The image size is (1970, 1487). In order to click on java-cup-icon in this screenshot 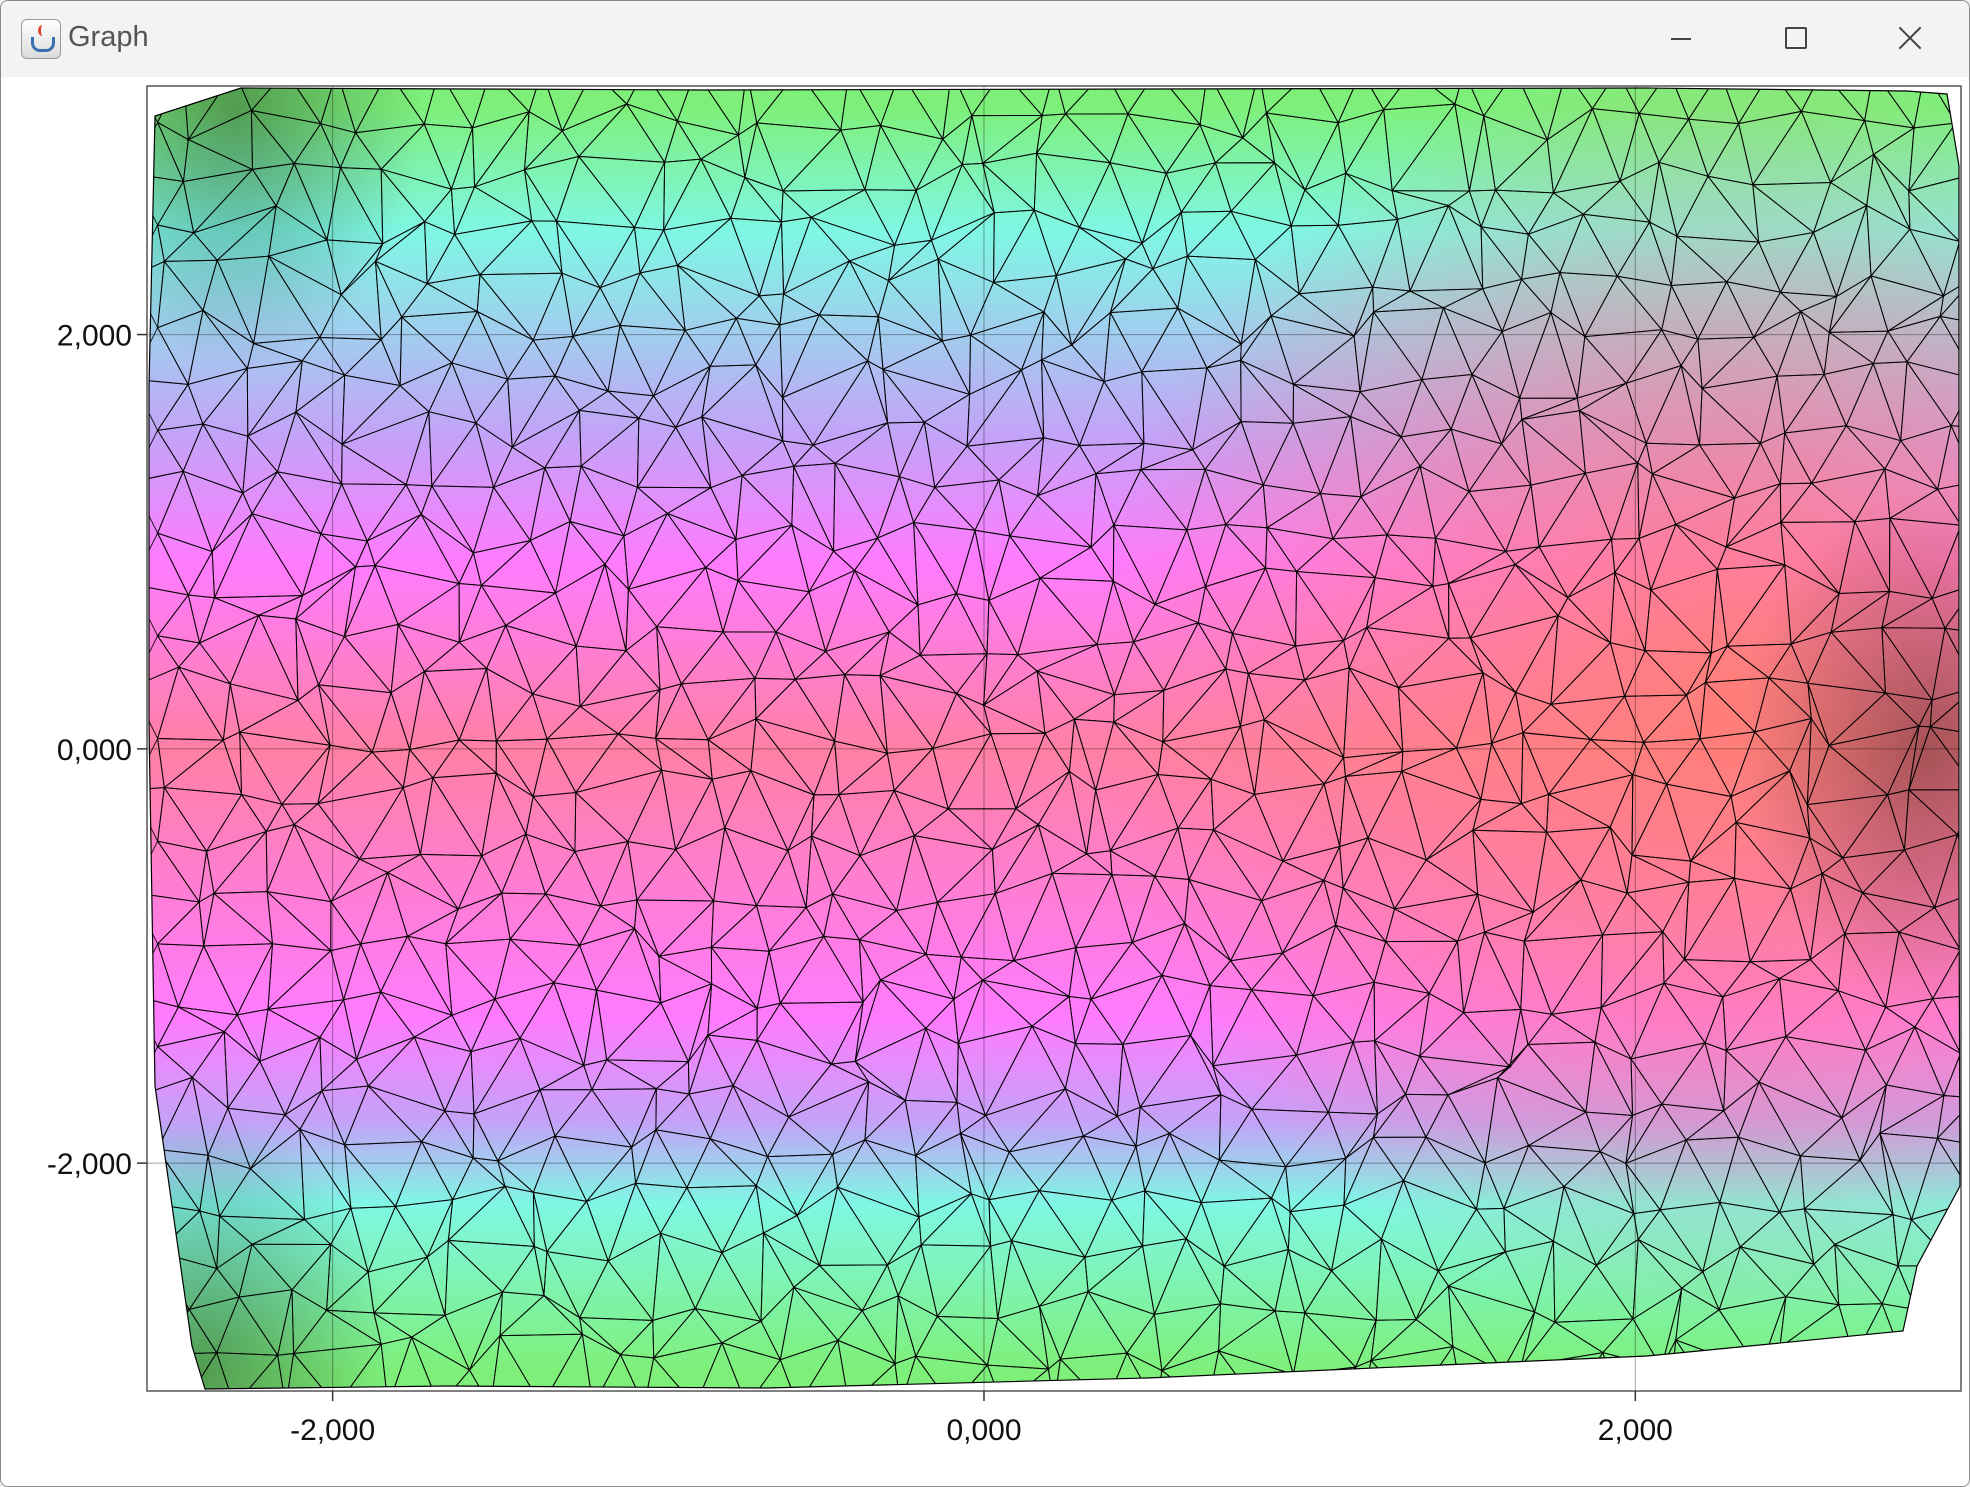, I will do `click(41, 39)`.